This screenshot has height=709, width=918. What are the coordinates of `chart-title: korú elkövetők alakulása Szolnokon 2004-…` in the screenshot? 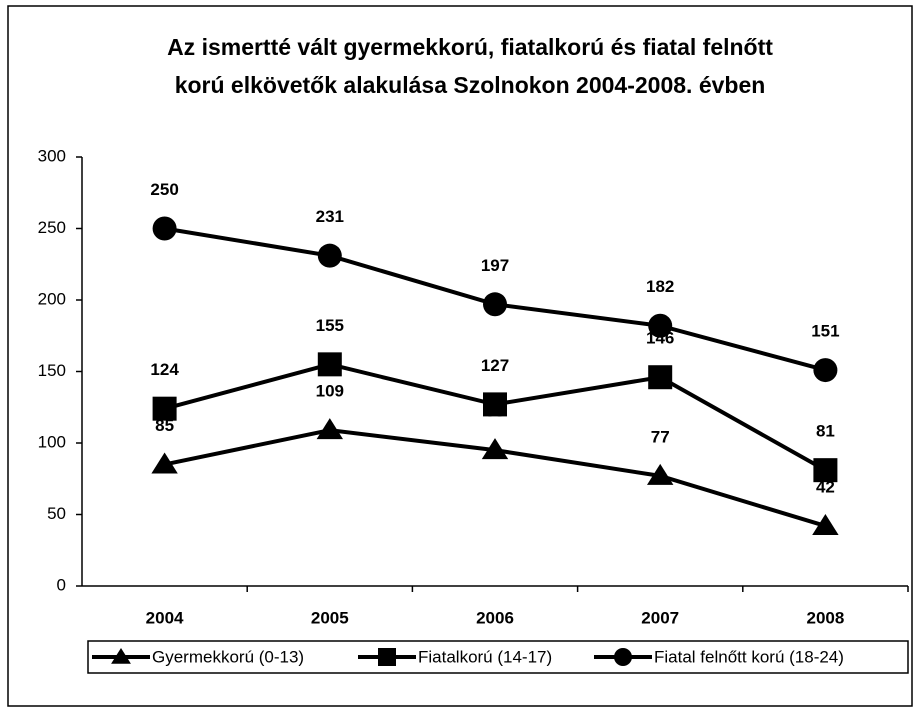 It's located at (470, 85).